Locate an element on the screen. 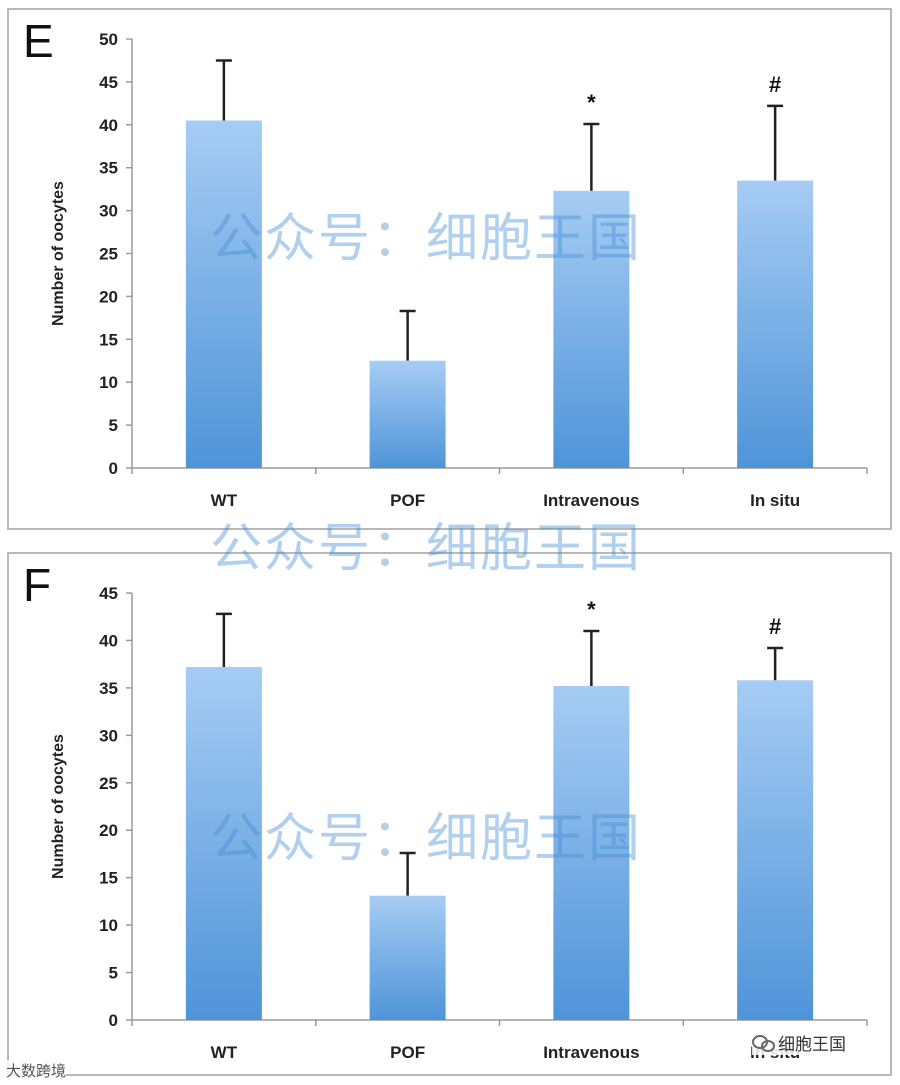 This screenshot has width=900, height=1085. panel-label: E is located at coordinates (38, 41).